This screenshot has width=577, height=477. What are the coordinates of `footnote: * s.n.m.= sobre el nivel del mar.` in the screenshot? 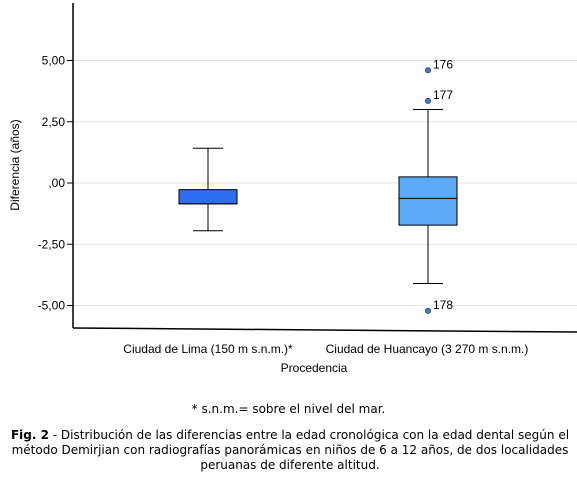 It's located at (288, 409).